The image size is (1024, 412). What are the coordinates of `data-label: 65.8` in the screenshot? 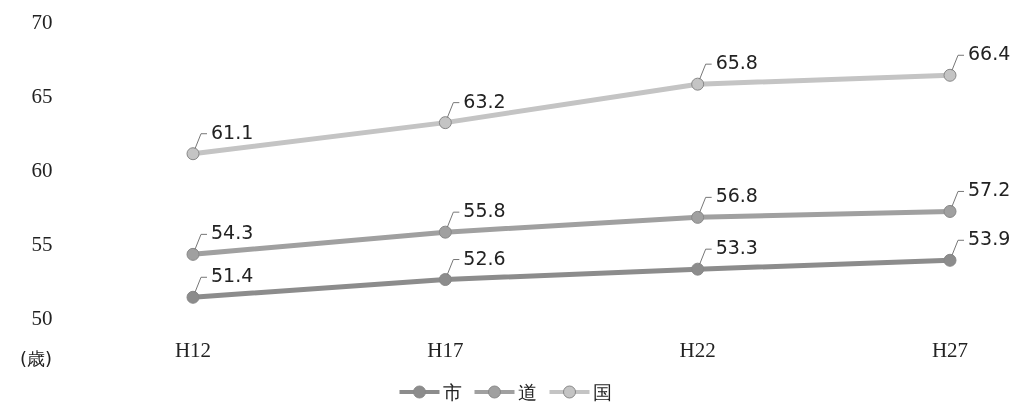 It's located at (736, 62).